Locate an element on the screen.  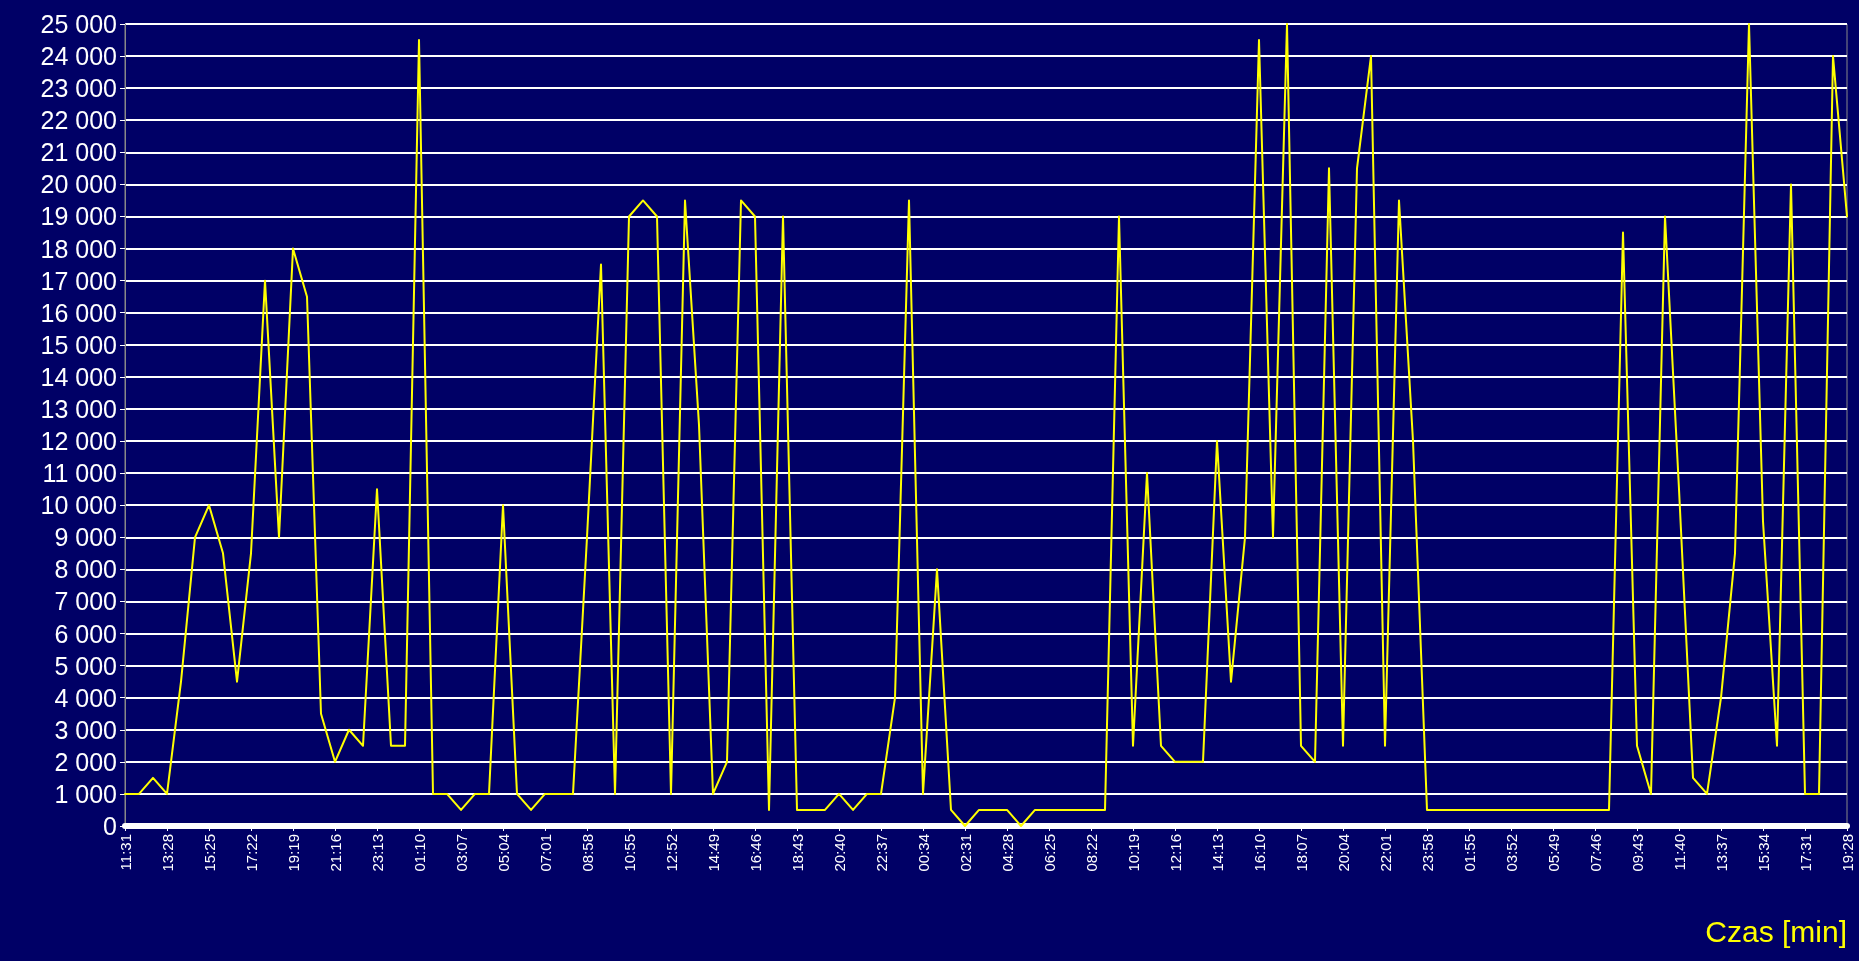
x-tick-label: 06:25 is located at coordinates (1049, 853).